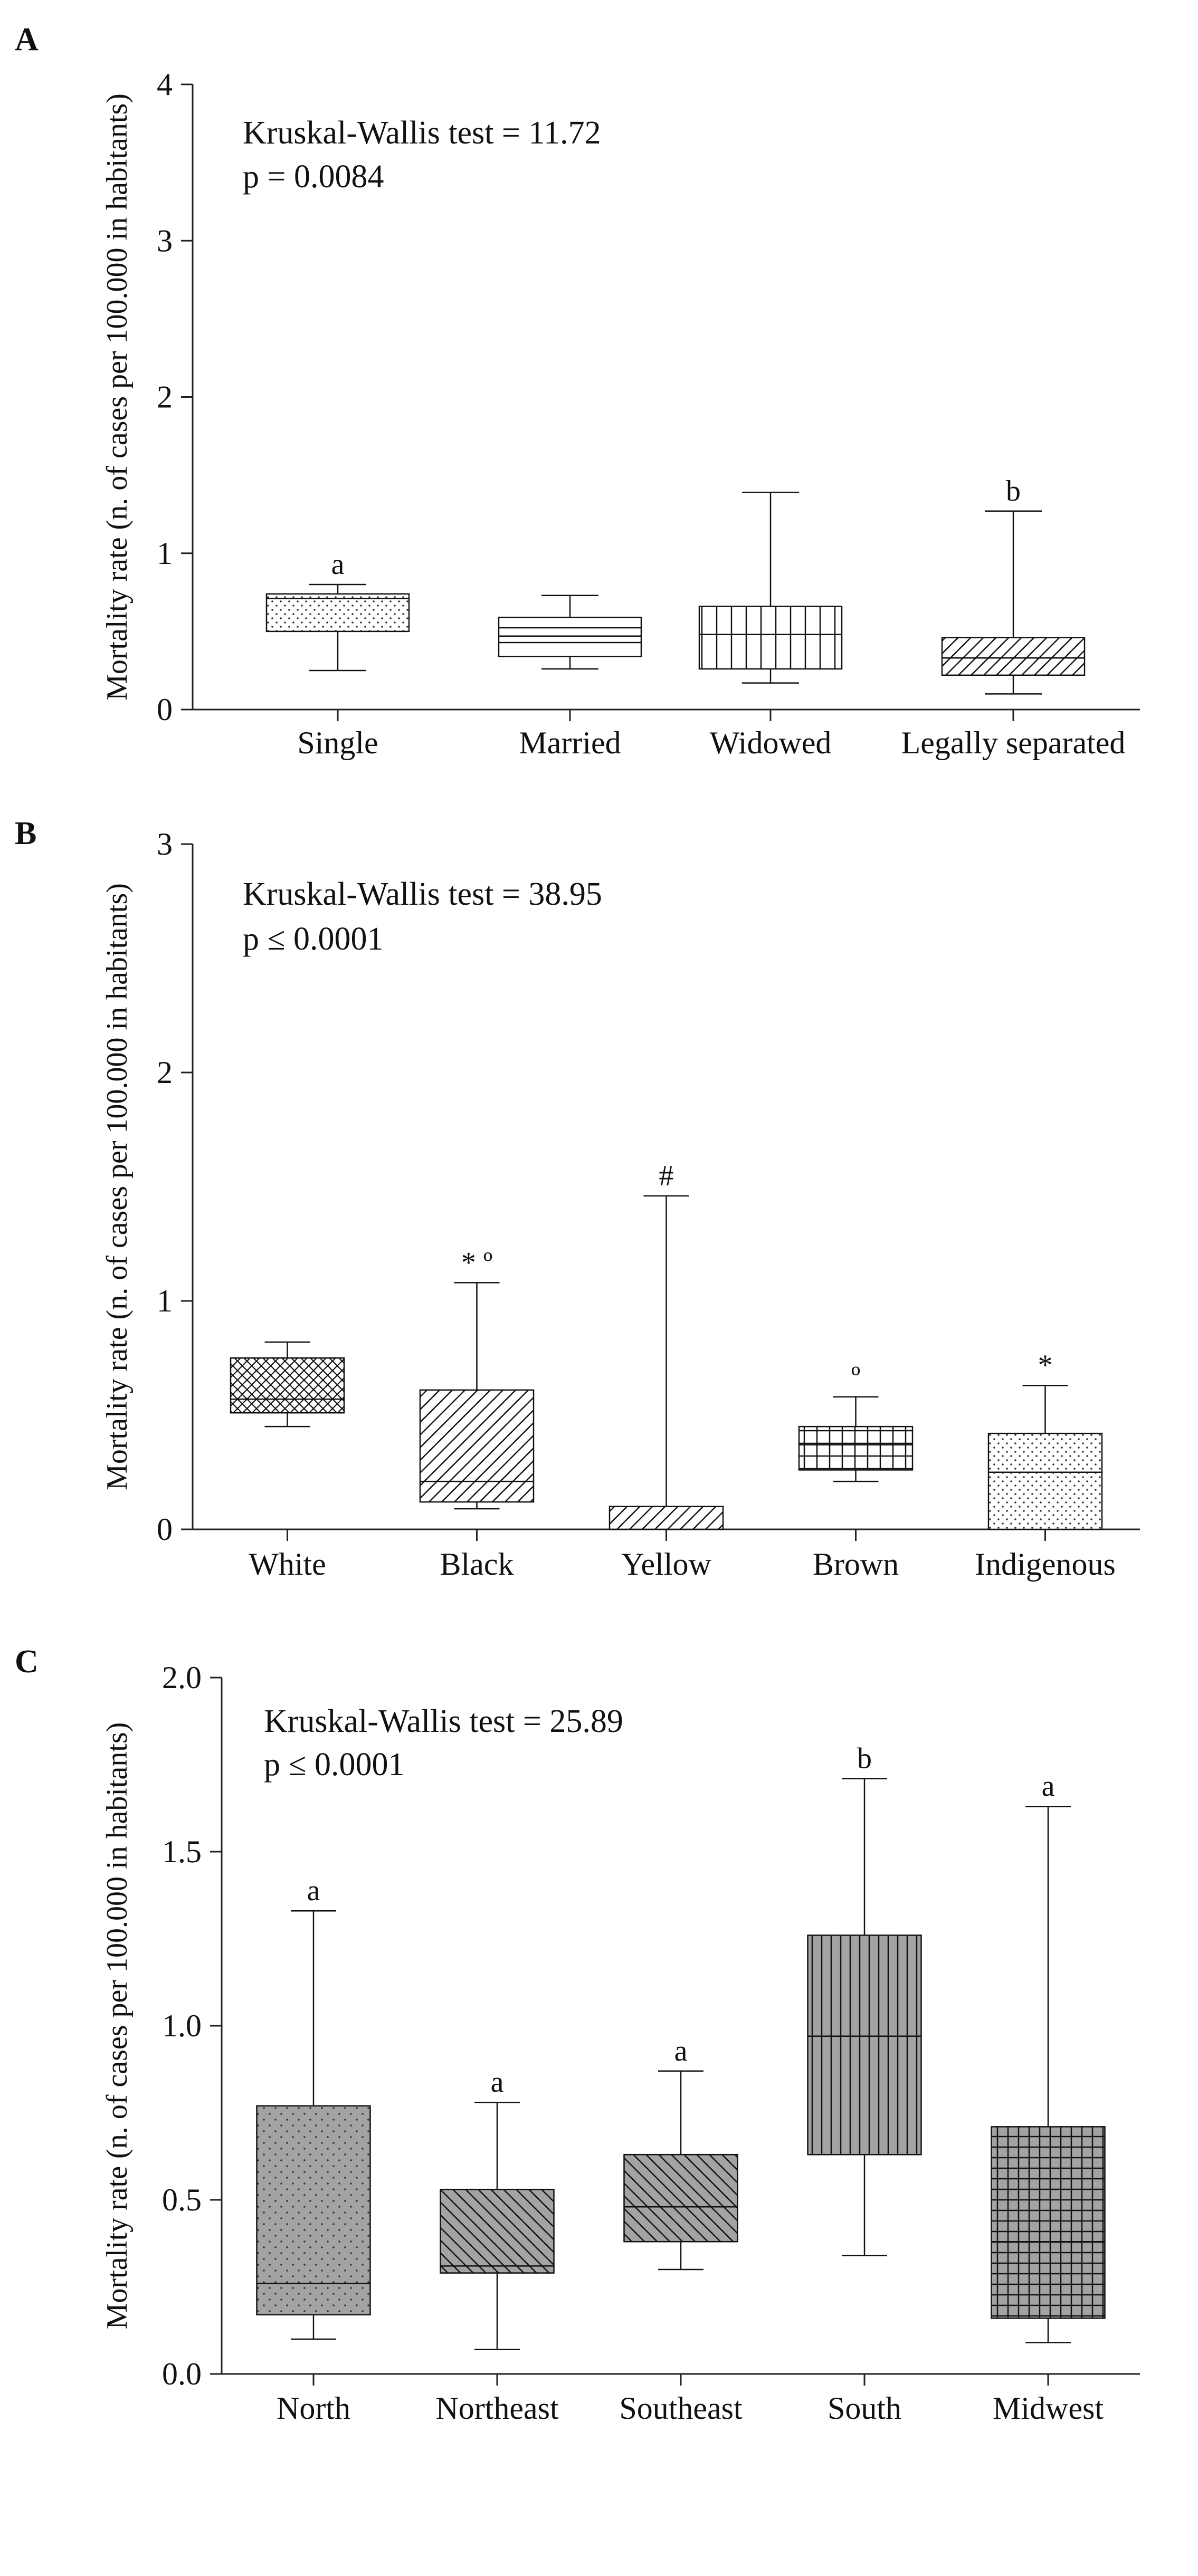 The image size is (1198, 2576). Describe the element at coordinates (27, 40) in the screenshot. I see `panel-label: A` at that location.